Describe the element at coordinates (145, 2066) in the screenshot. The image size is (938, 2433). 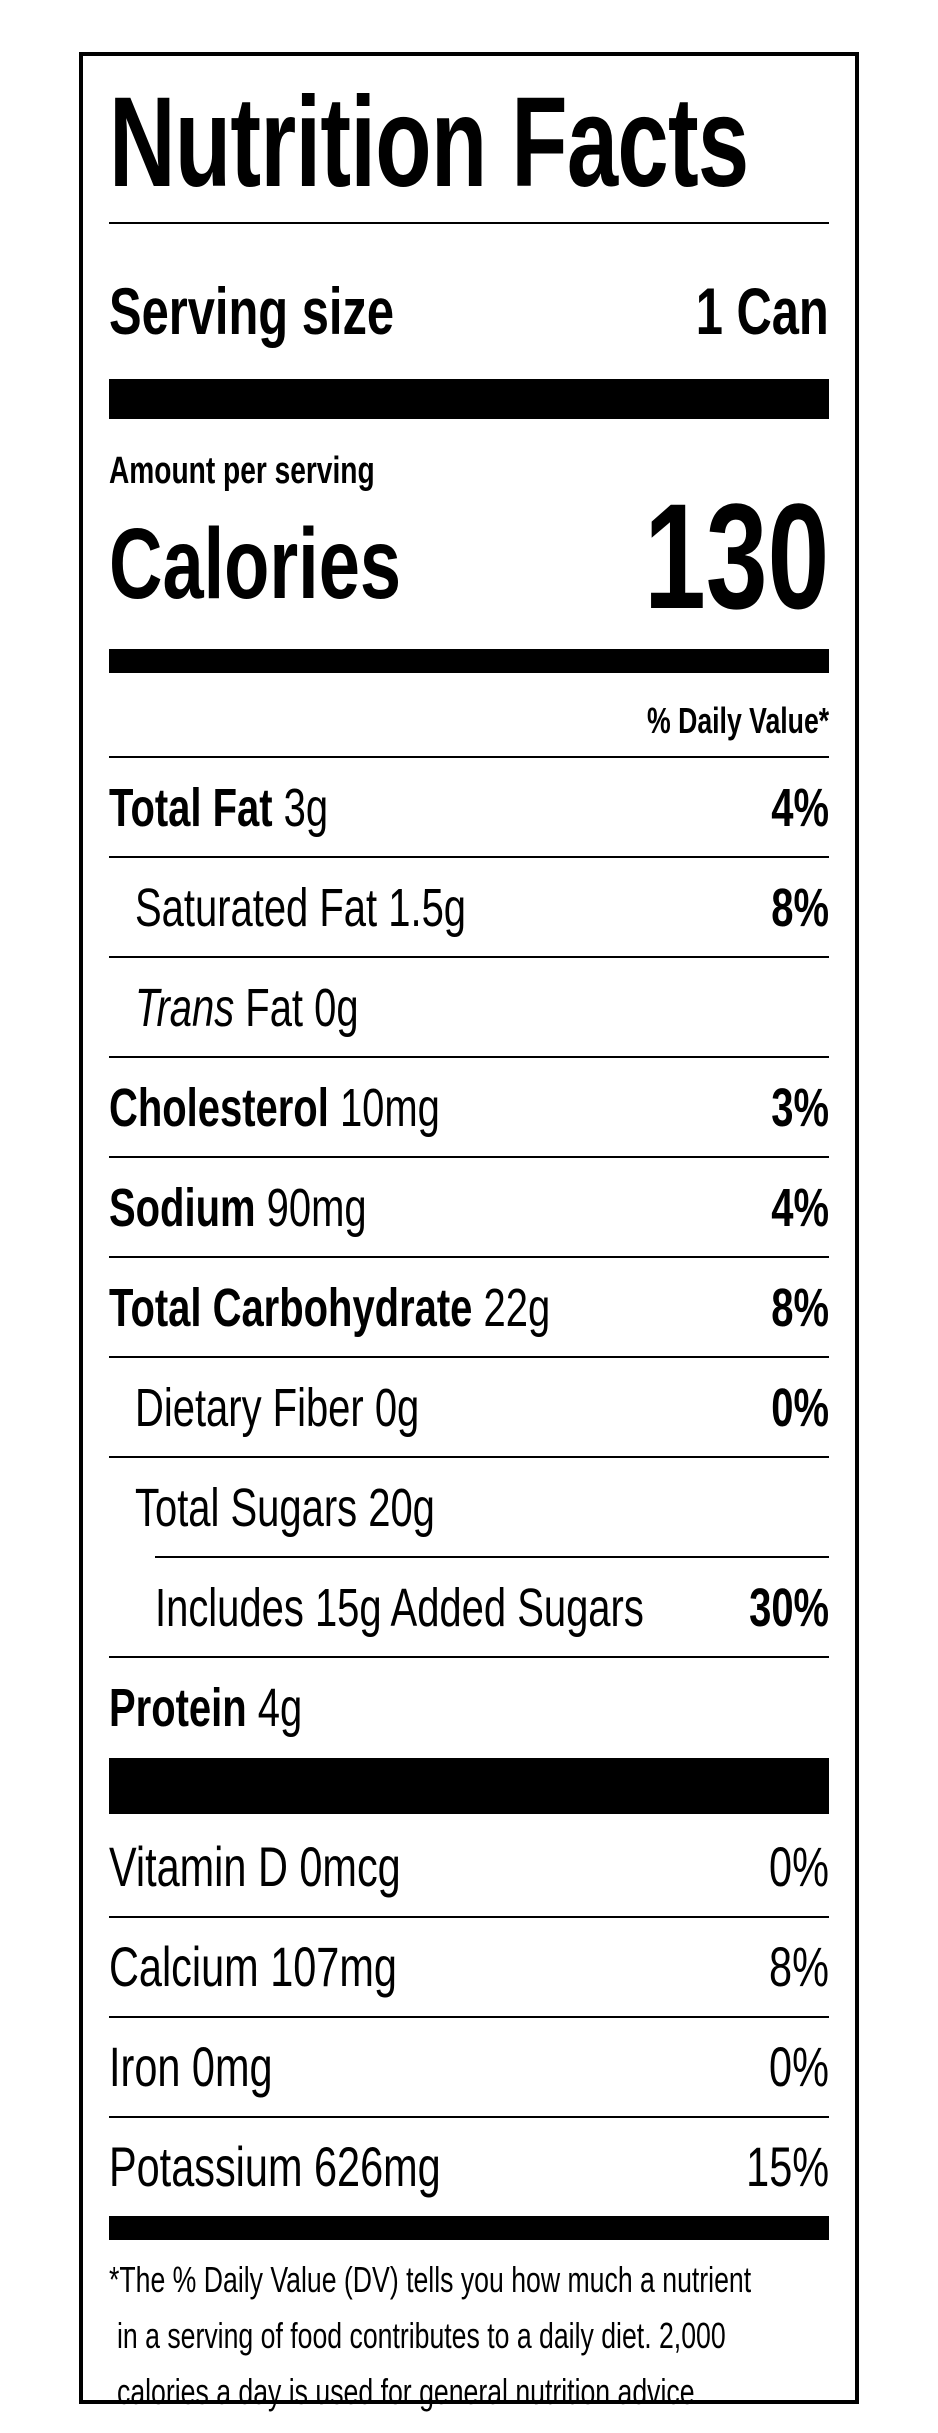
I see `vitamin-name: Iron` at that location.